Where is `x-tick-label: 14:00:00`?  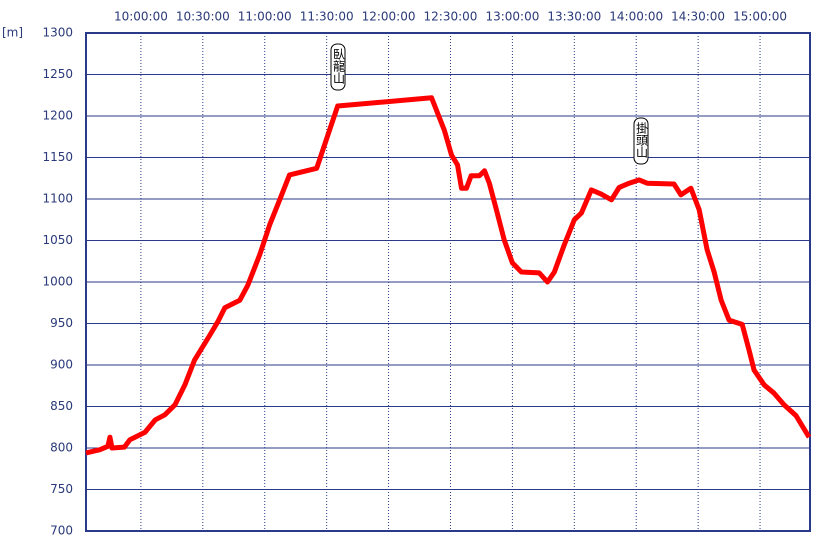 x-tick-label: 14:00:00 is located at coordinates (636, 17).